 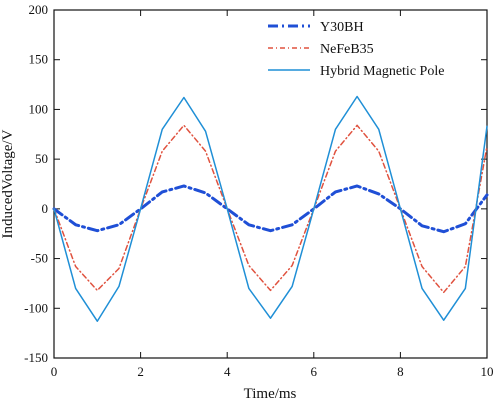 I want to click on y-tick-label: -150, so click(x=36, y=357).